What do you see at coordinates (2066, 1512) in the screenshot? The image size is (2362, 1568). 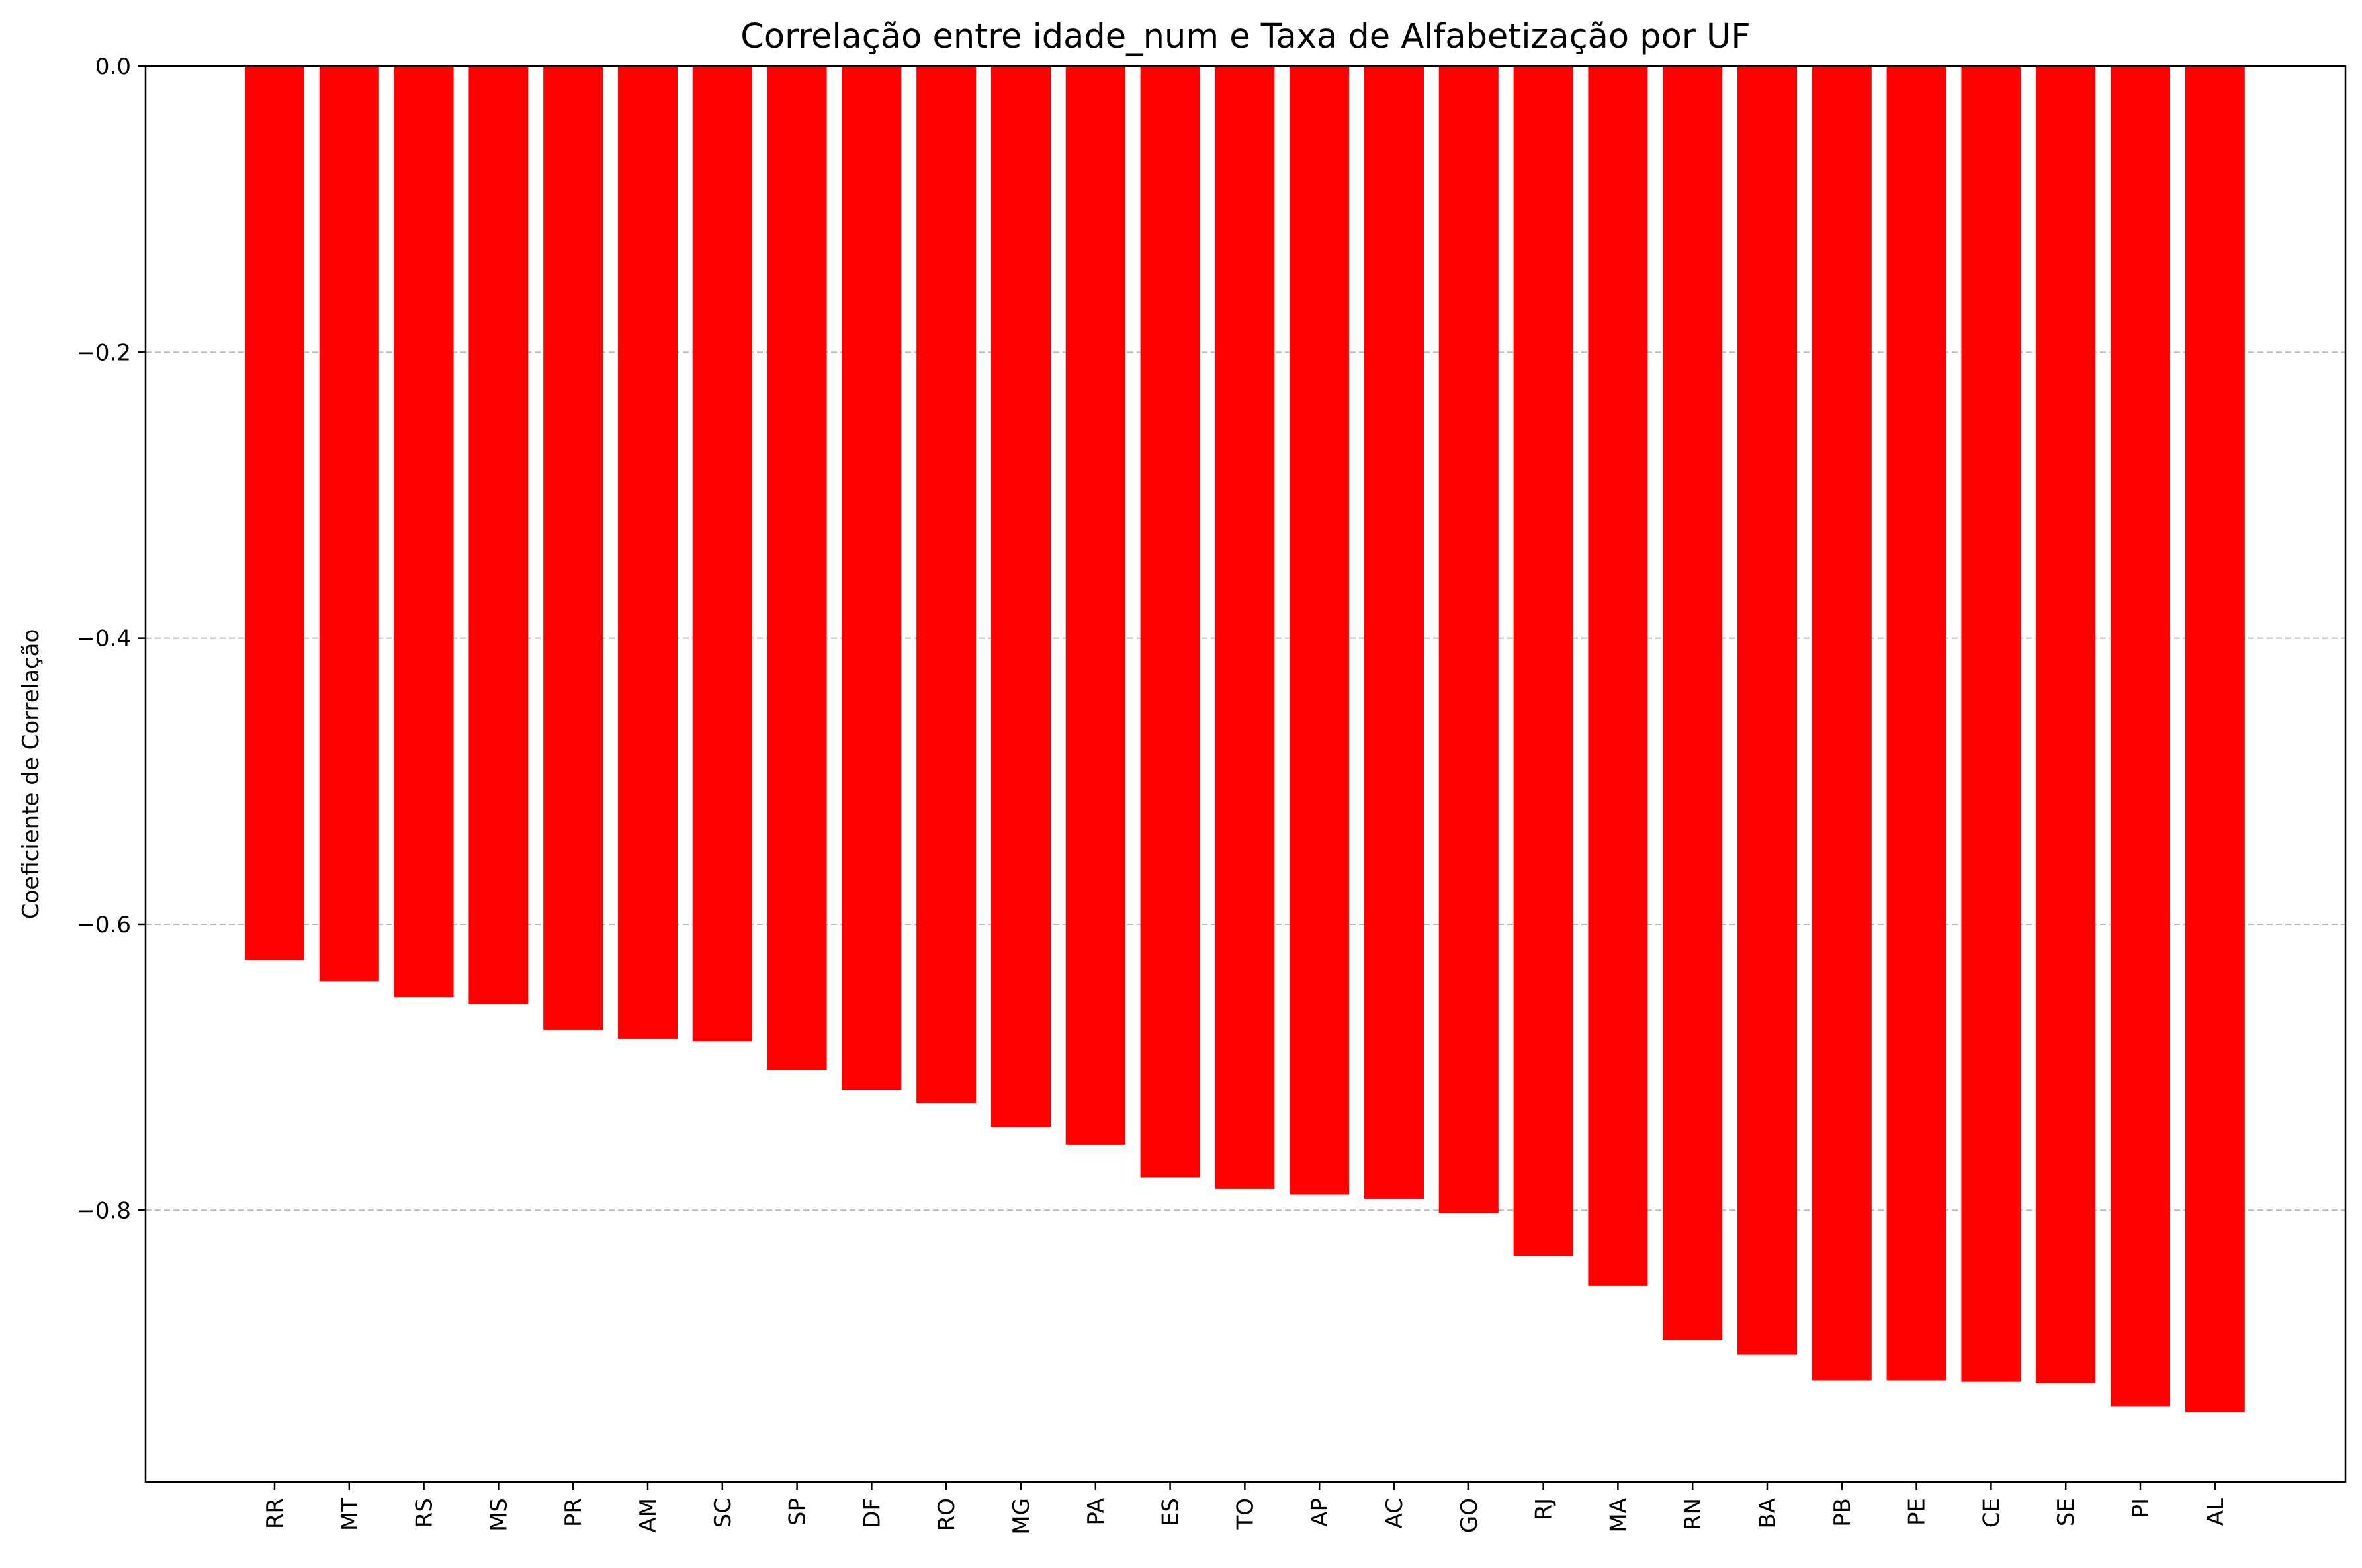 I see `x-tick-label: SE` at bounding box center [2066, 1512].